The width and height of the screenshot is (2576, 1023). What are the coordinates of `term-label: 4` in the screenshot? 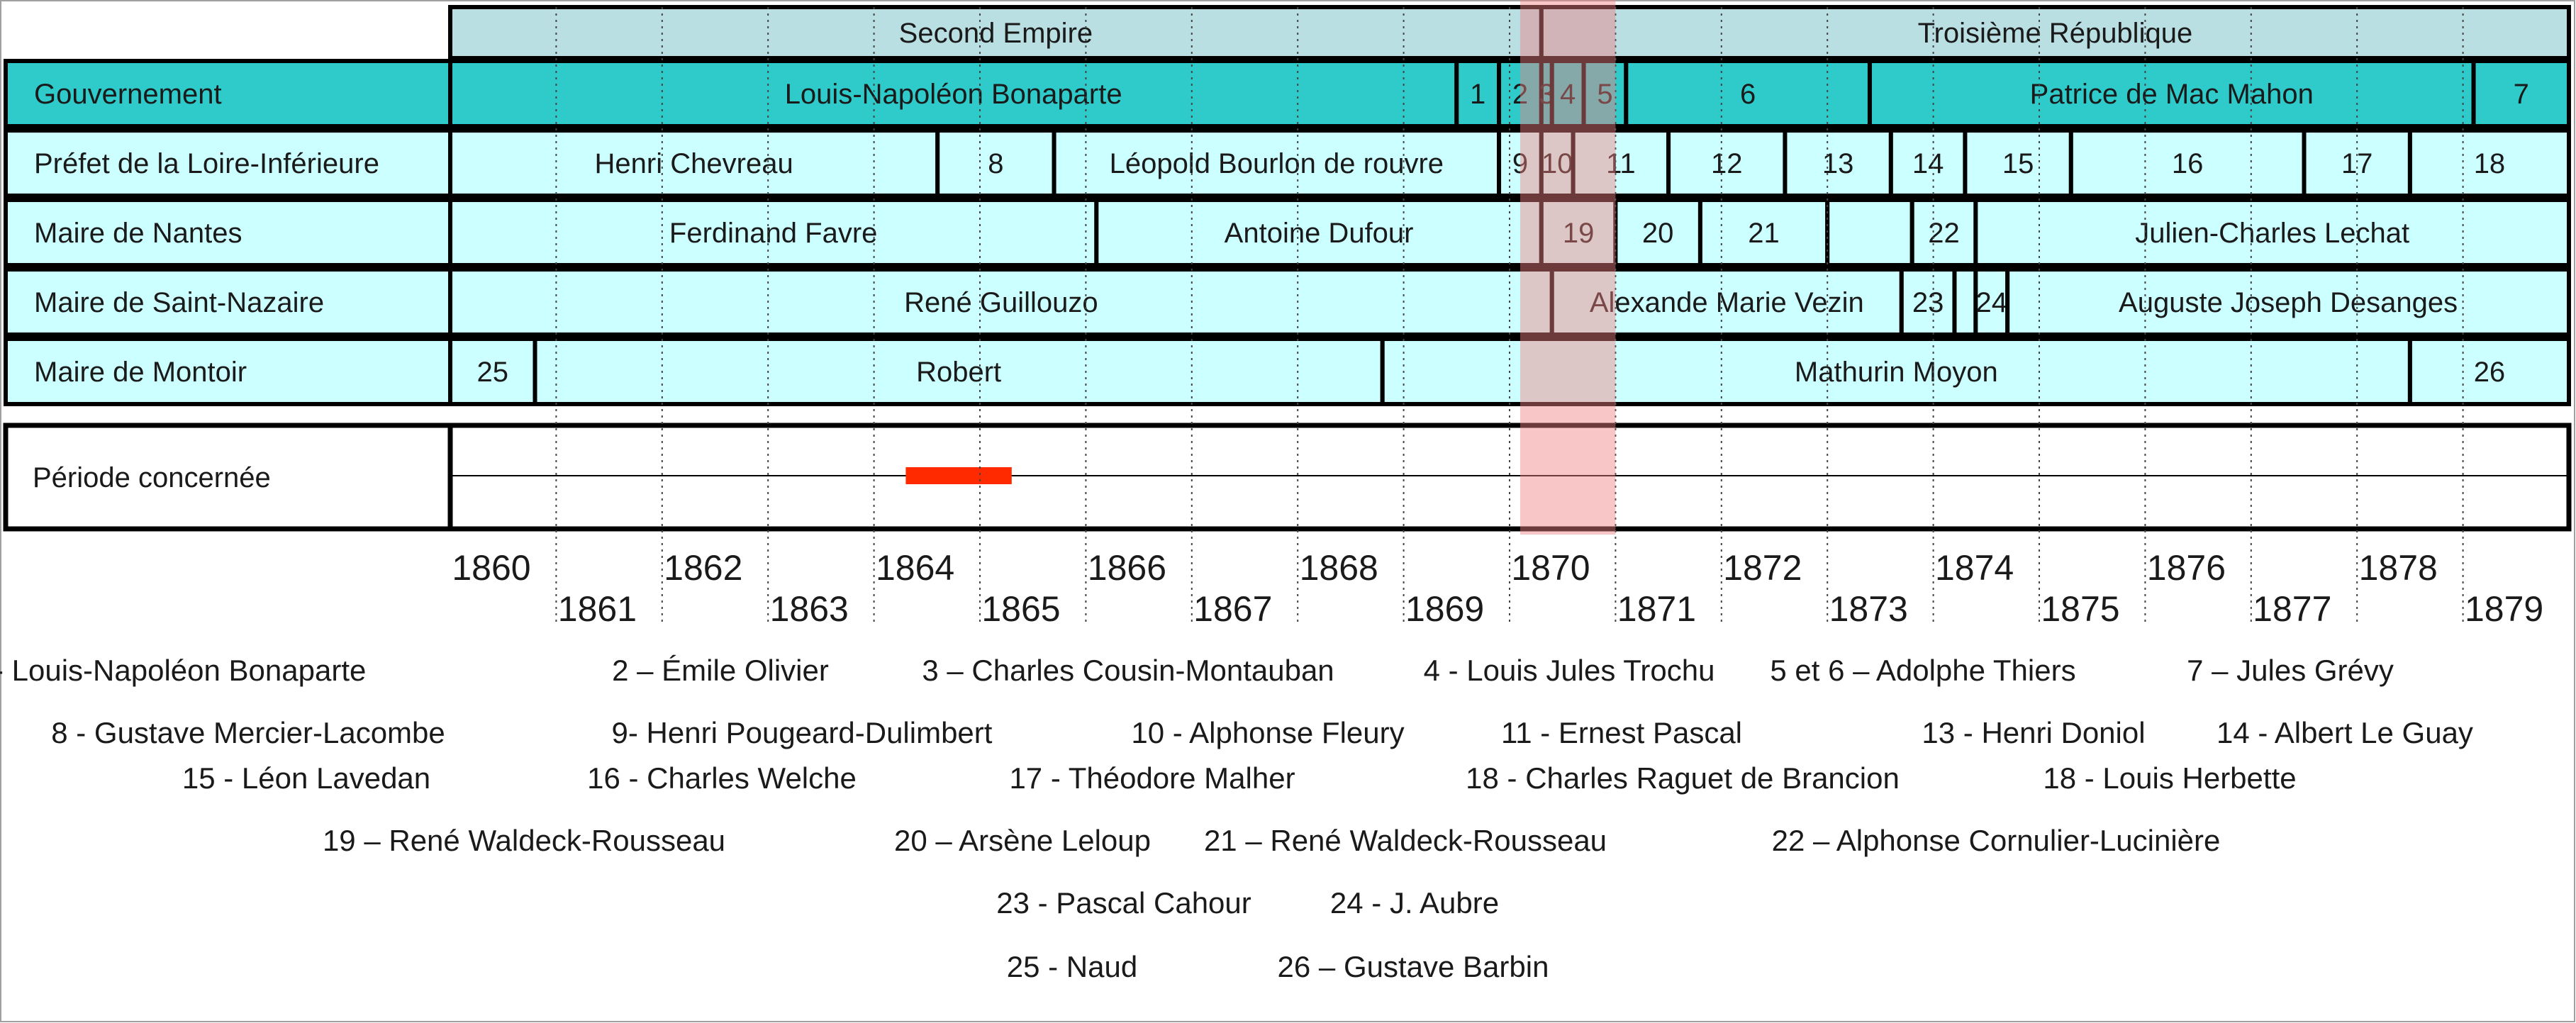 It's located at (1568, 95).